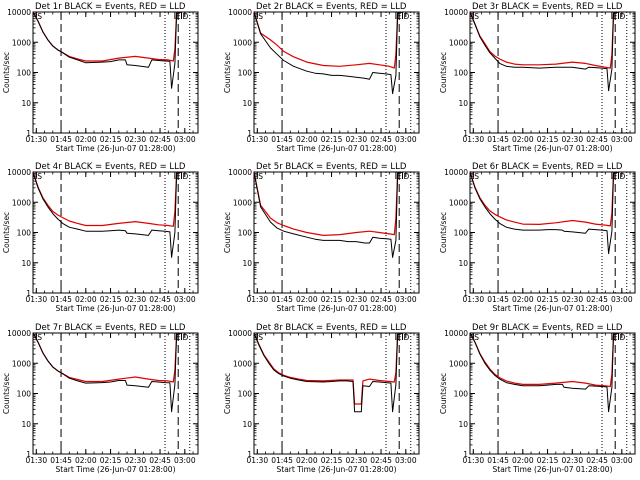 The height and width of the screenshot is (480, 640). I want to click on chart-title: Det 1r BLACK = Events, RED = LLD, so click(110, 7).